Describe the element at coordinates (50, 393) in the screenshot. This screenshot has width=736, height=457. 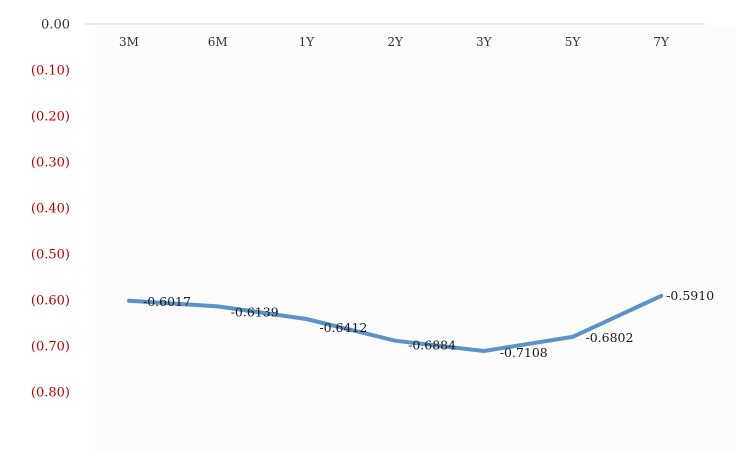
I see `y-tick-label: (0.80)` at that location.